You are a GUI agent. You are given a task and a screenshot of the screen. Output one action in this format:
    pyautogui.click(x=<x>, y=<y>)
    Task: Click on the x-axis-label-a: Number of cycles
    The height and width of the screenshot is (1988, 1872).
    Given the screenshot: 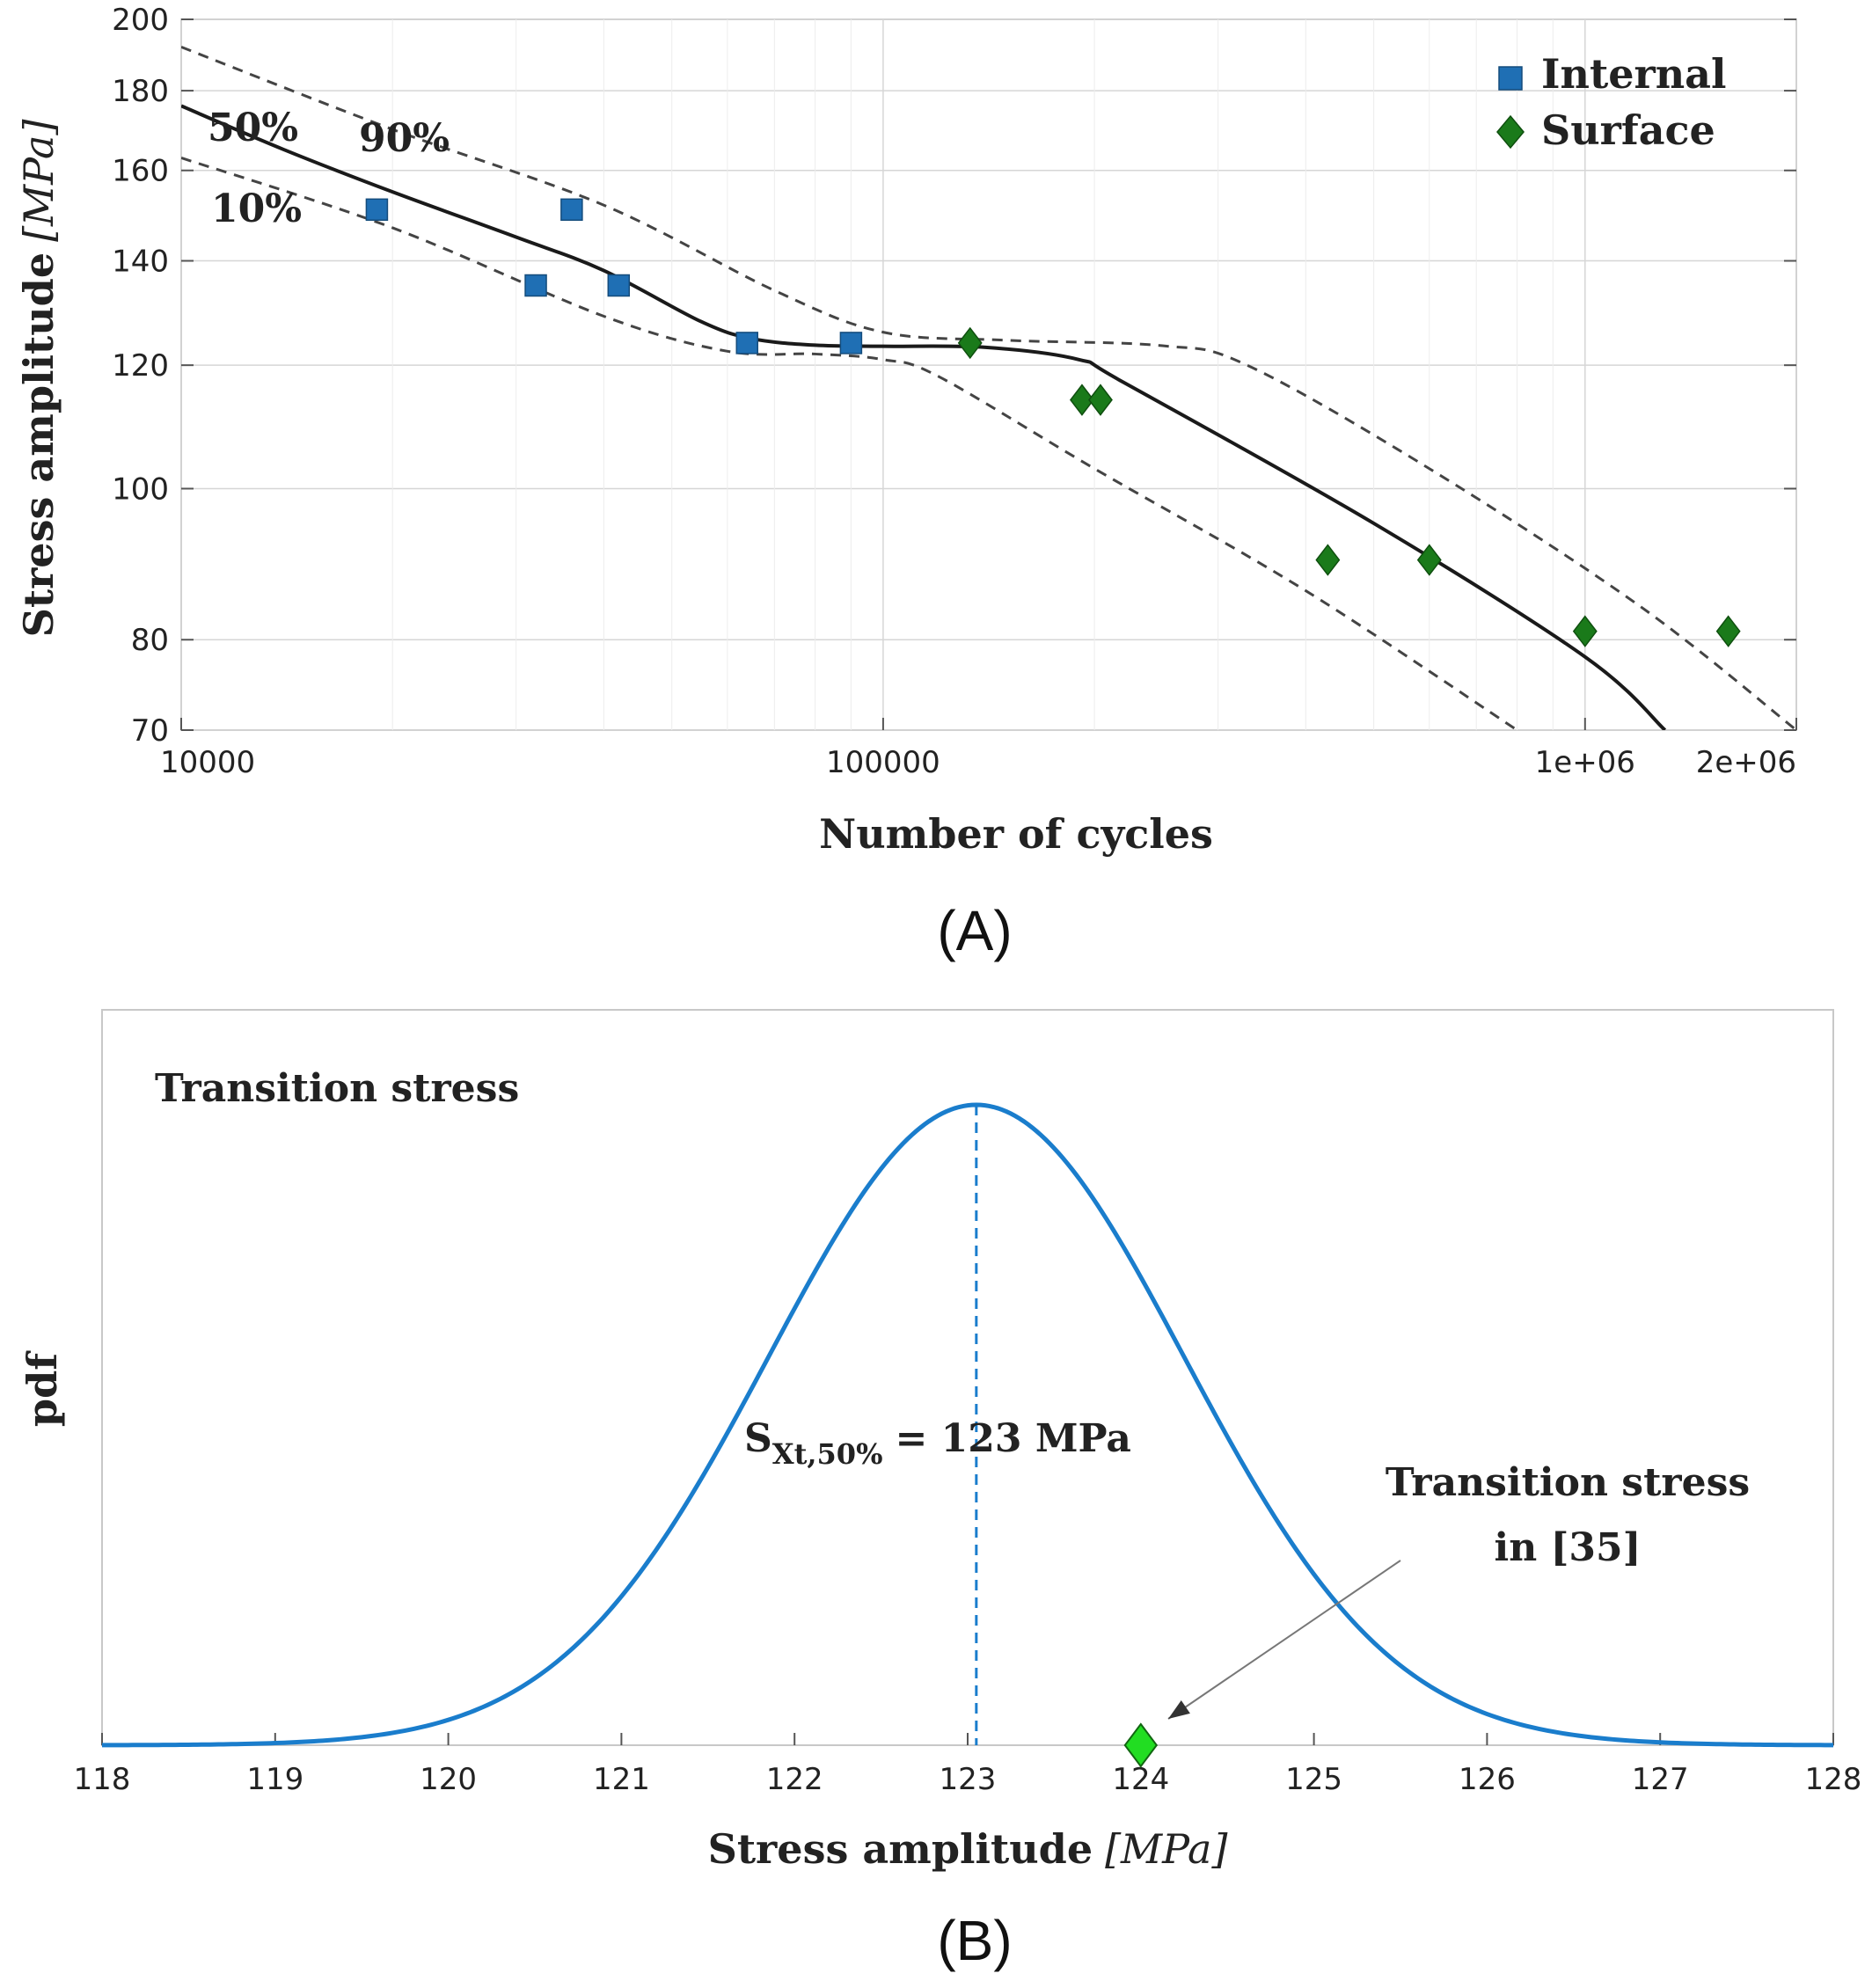 What is the action you would take?
    pyautogui.click(x=1016, y=834)
    